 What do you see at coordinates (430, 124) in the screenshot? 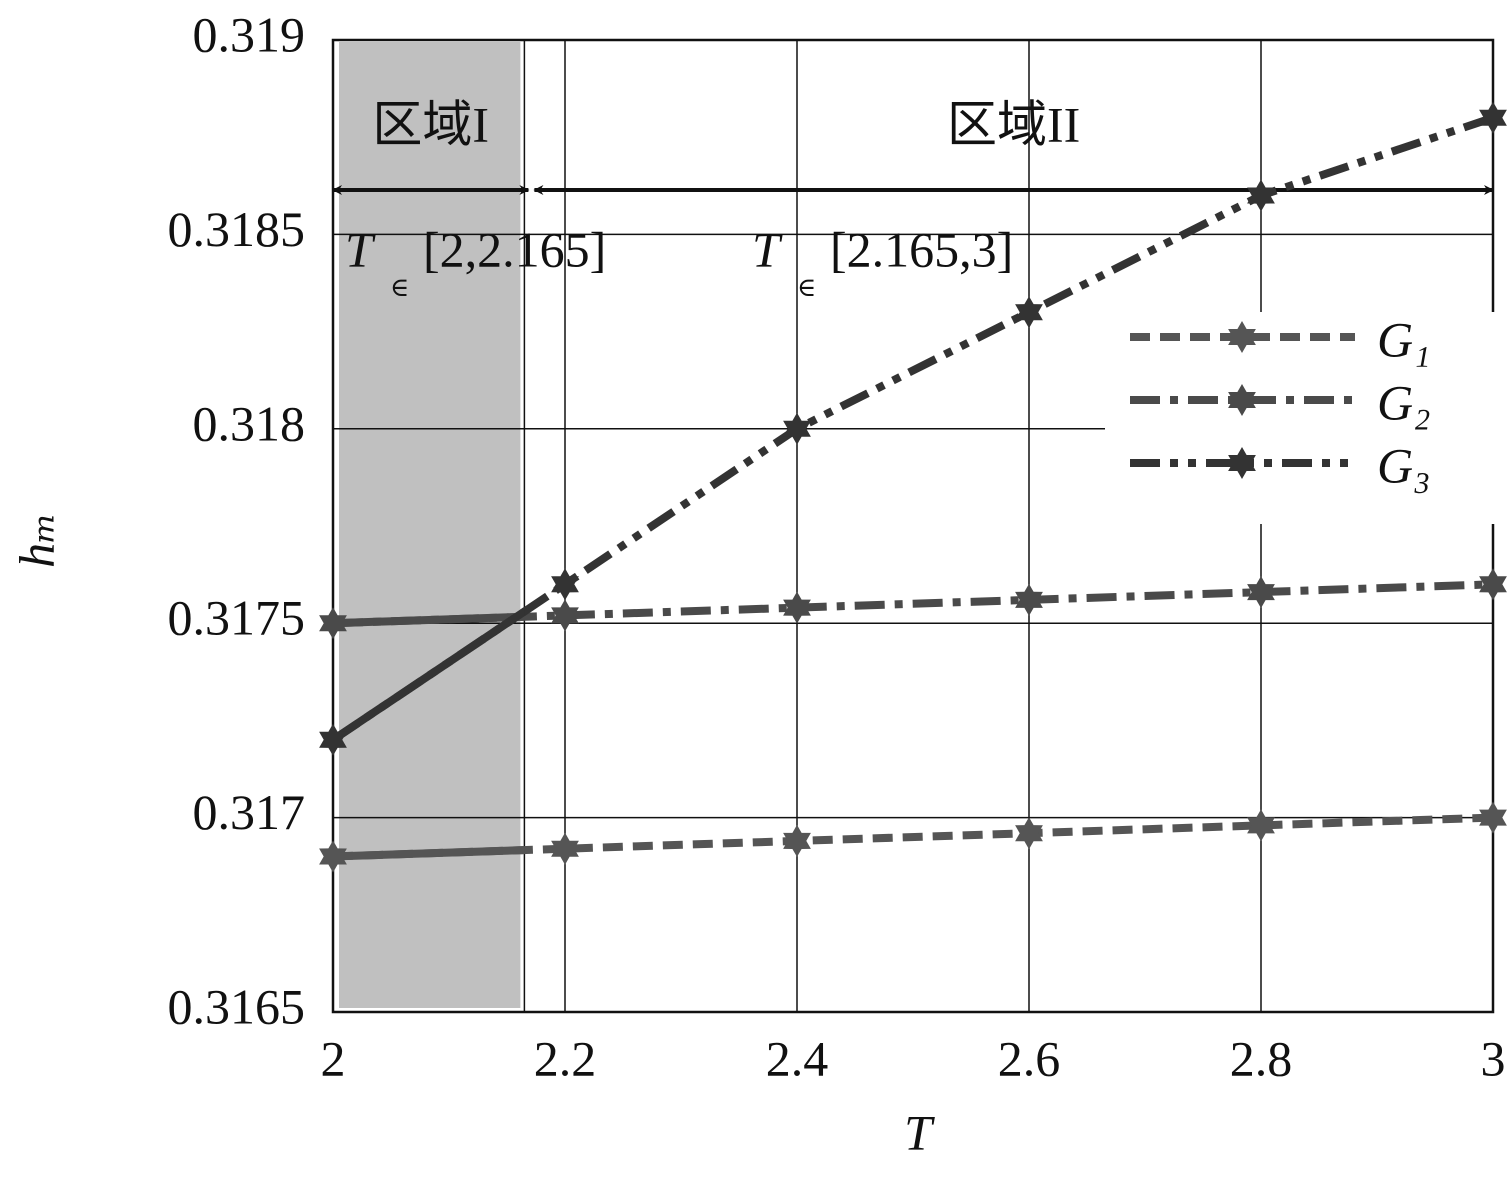
I see `region-label: 区域I` at bounding box center [430, 124].